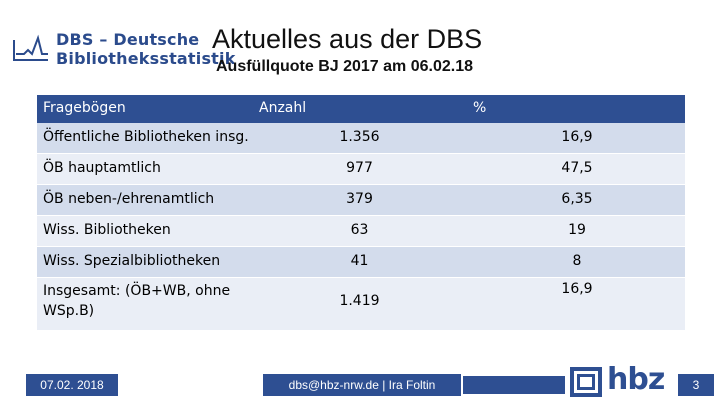  I want to click on table-row: ÖB hauptamtlich 977 47,5, so click(361, 169).